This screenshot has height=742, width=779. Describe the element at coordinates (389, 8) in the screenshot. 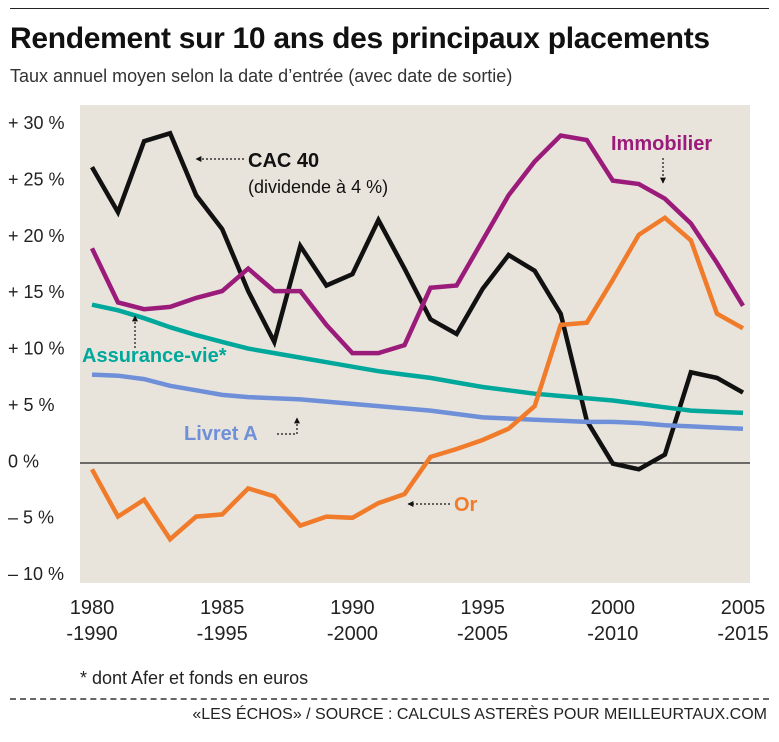

I see `top-rule` at that location.